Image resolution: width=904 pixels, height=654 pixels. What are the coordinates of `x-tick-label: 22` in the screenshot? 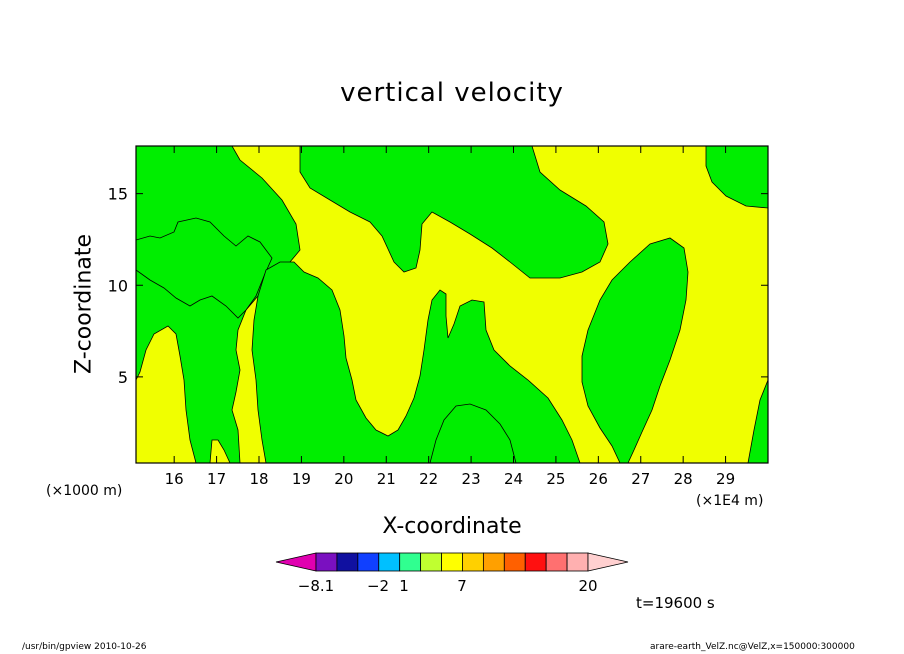 It's located at (428, 479).